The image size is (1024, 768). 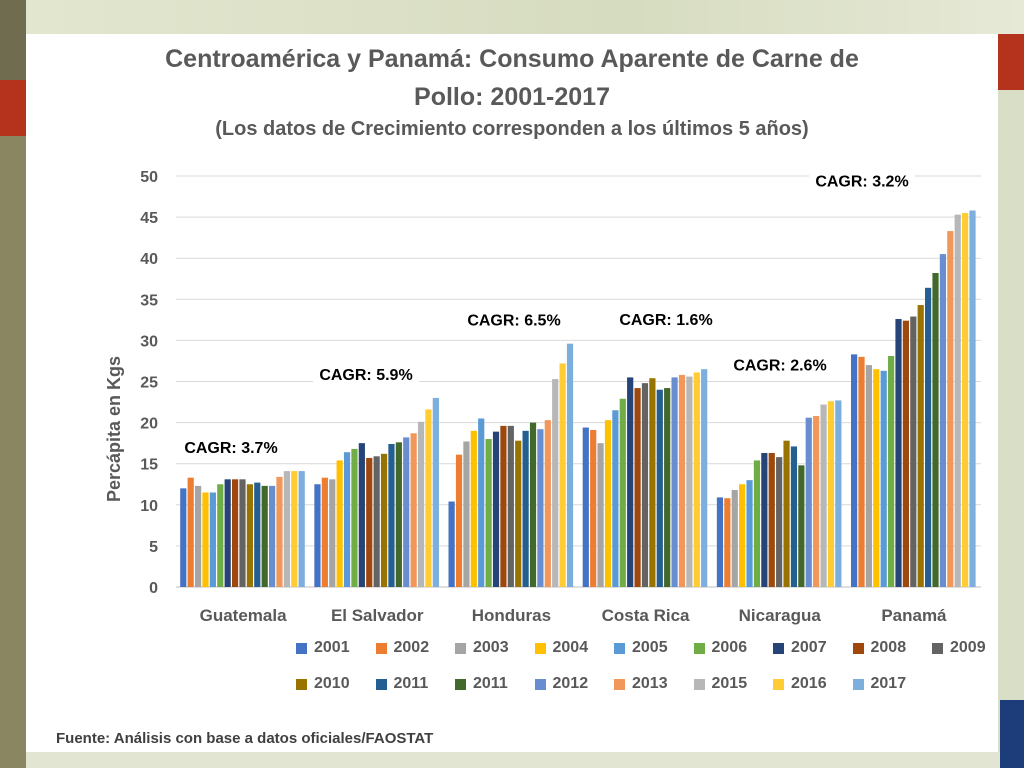 I want to click on legend-label: 2016, so click(x=809, y=683).